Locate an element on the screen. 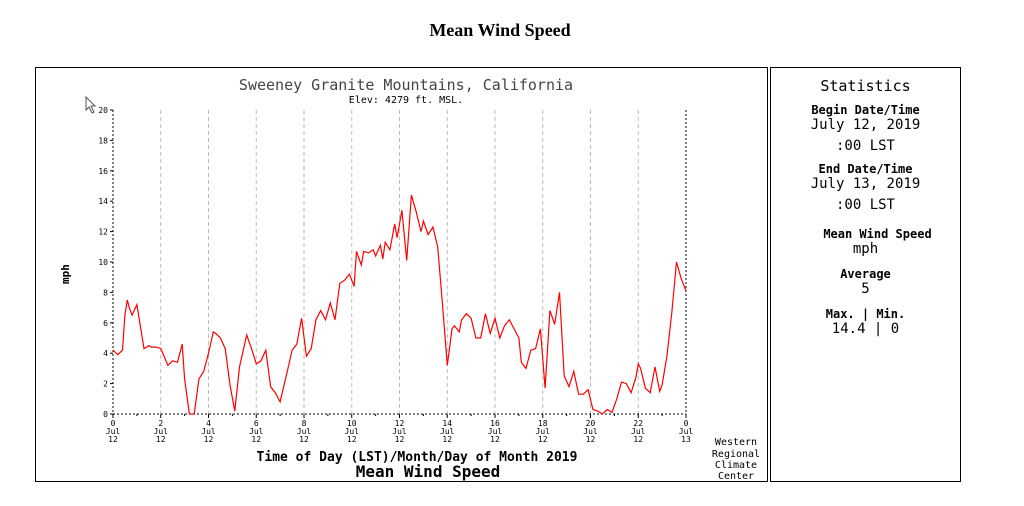 Image resolution: width=1024 pixels, height=506 pixels. begin-label: Begin Date/Time is located at coordinates (865, 110).